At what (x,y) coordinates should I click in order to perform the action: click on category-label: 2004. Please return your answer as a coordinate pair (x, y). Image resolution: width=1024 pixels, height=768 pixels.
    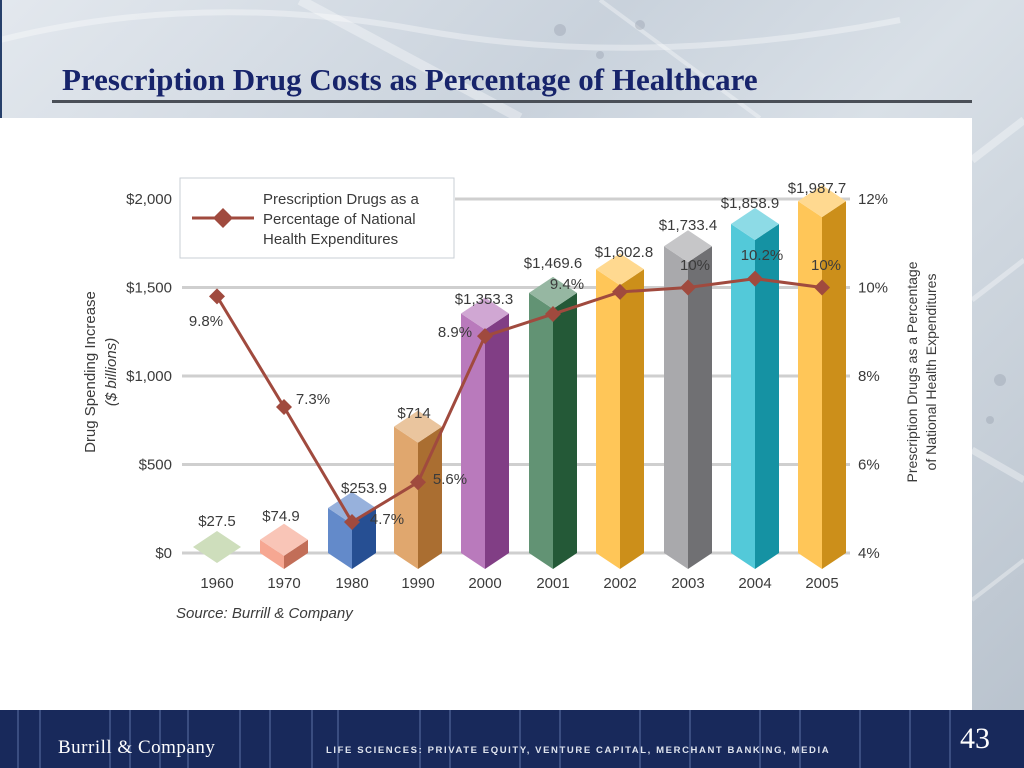
    Looking at the image, I should click on (754, 583).